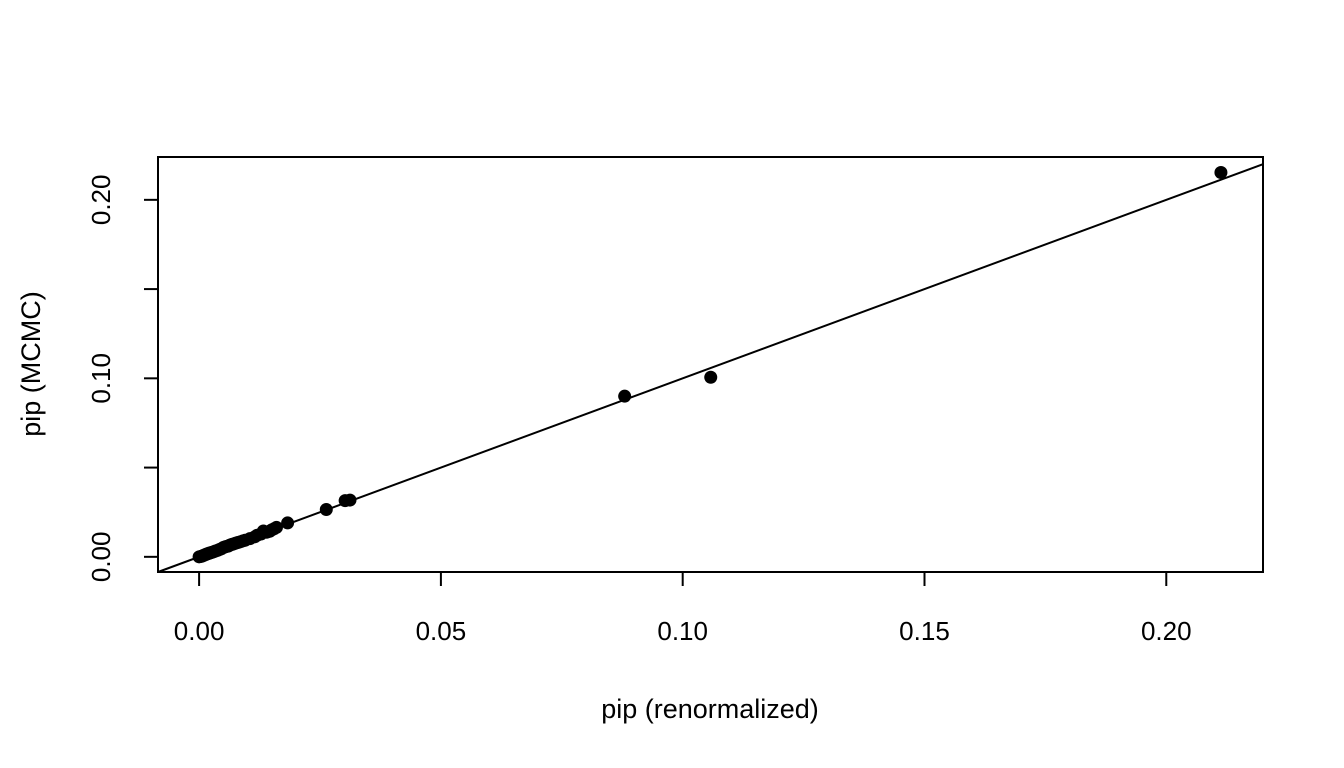  What do you see at coordinates (31, 364) in the screenshot?
I see `y-axis-title: pip (MCMC)` at bounding box center [31, 364].